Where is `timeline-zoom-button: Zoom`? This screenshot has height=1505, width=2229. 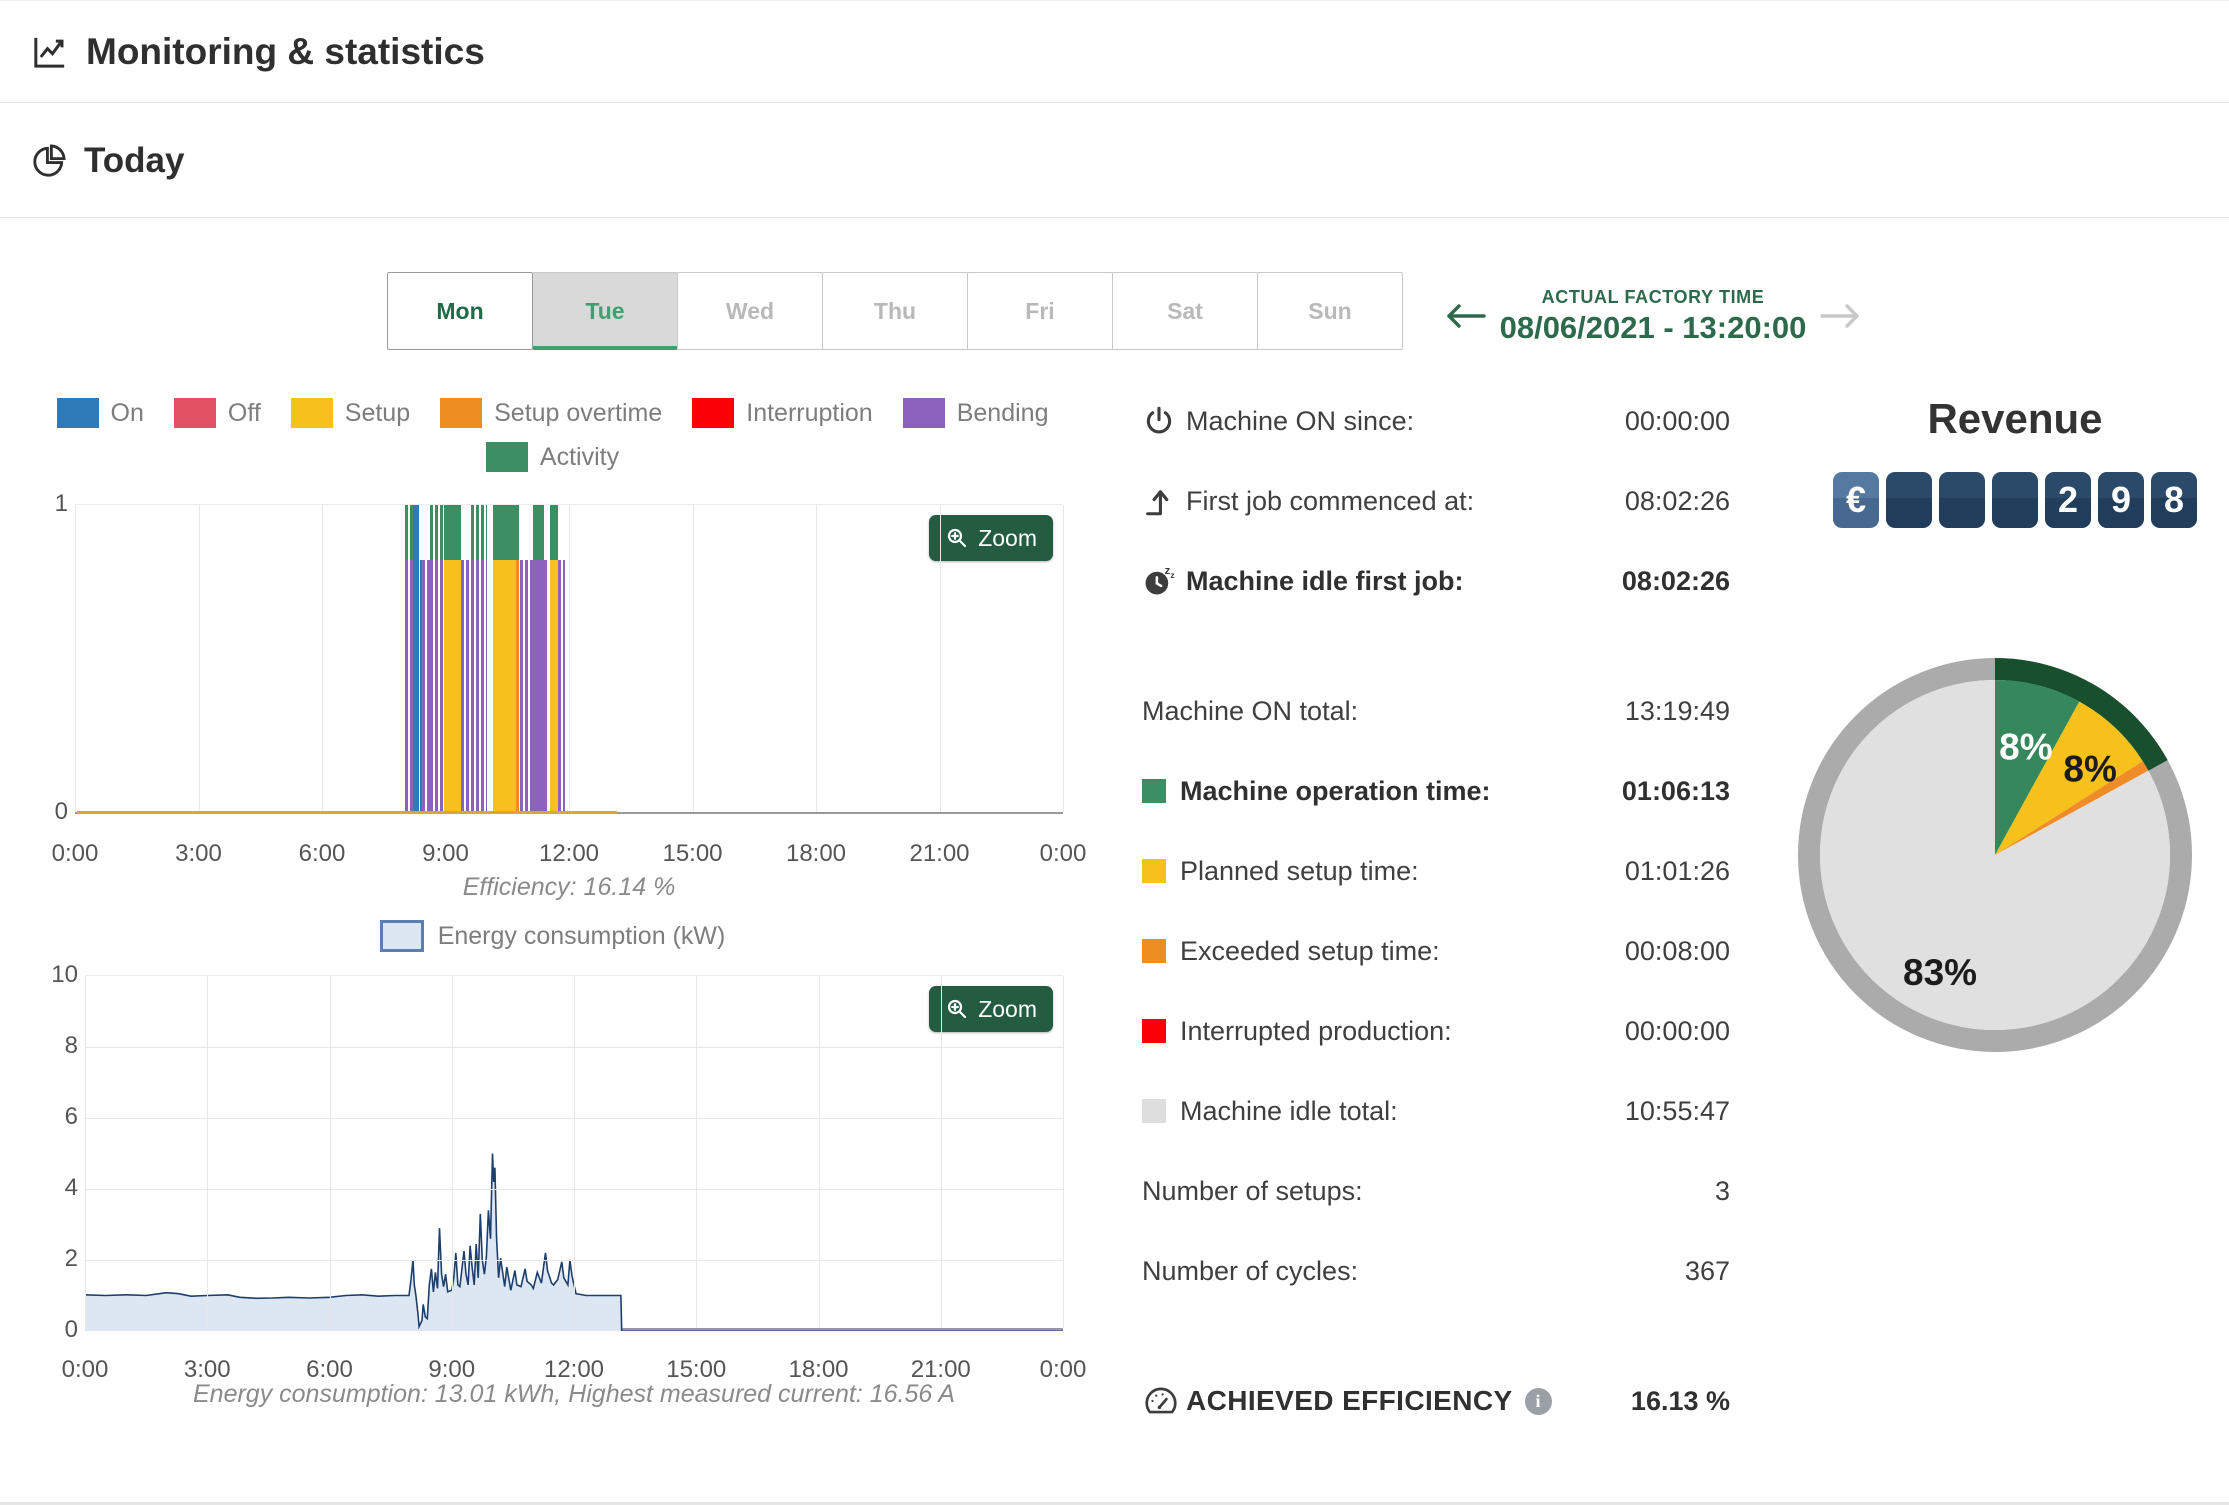
timeline-zoom-button: Zoom is located at coordinates (991, 538).